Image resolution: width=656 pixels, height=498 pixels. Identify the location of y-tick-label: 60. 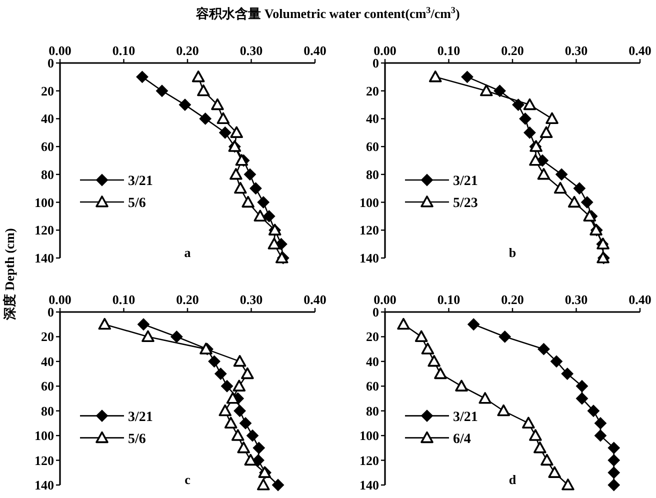
(372, 146).